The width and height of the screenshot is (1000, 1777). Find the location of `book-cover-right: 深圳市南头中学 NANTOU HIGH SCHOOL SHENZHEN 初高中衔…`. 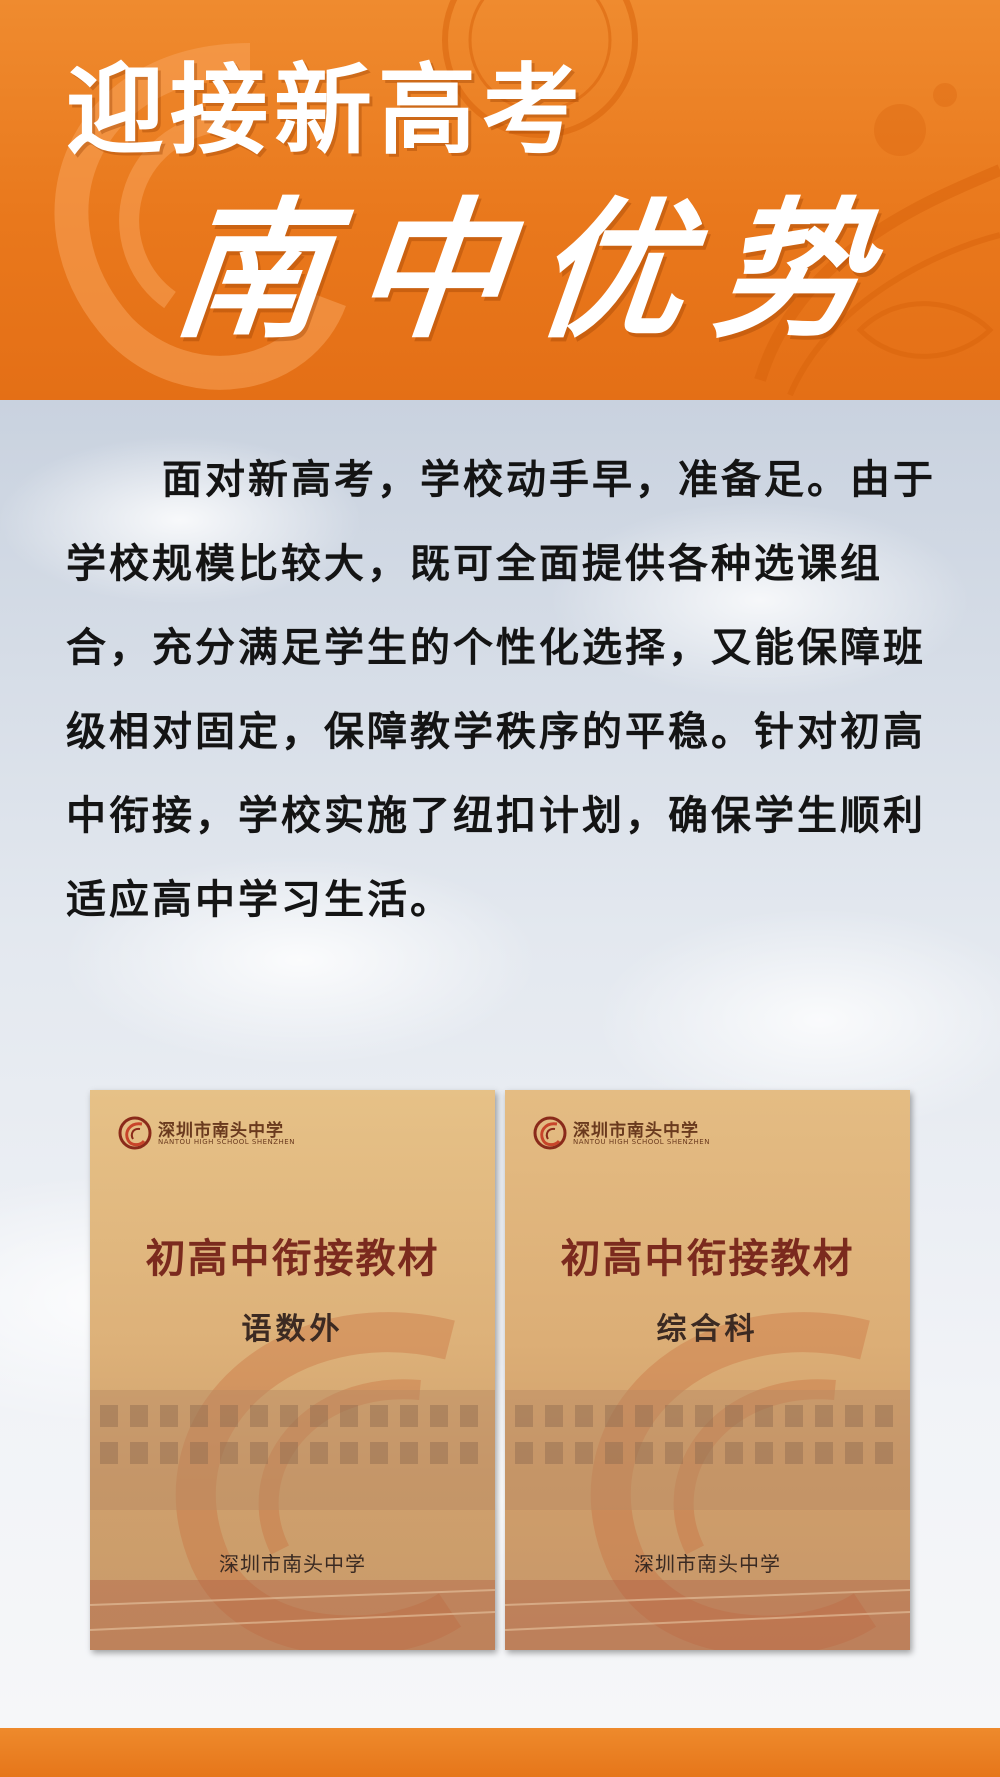

book-cover-right: 深圳市南头中学 NANTOU HIGH SCHOOL SHENZHEN 初高中衔… is located at coordinates (707, 1370).